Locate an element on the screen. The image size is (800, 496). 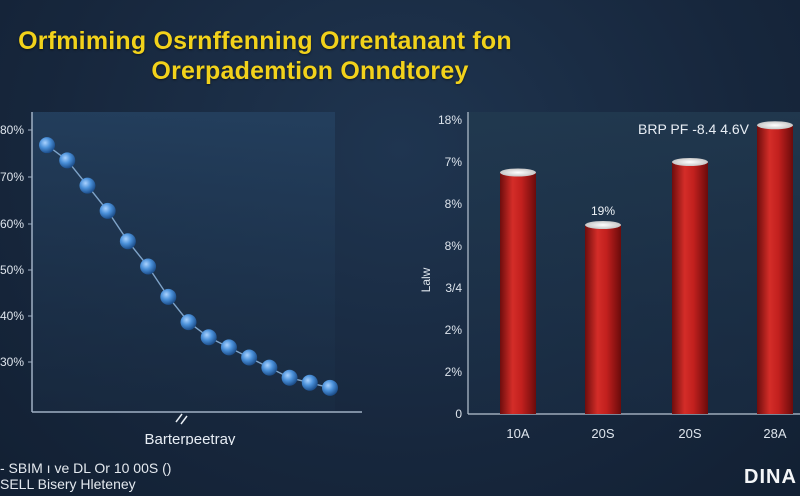
footer-line-2: SELL Bisery Hleteney is located at coordinates (68, 484).